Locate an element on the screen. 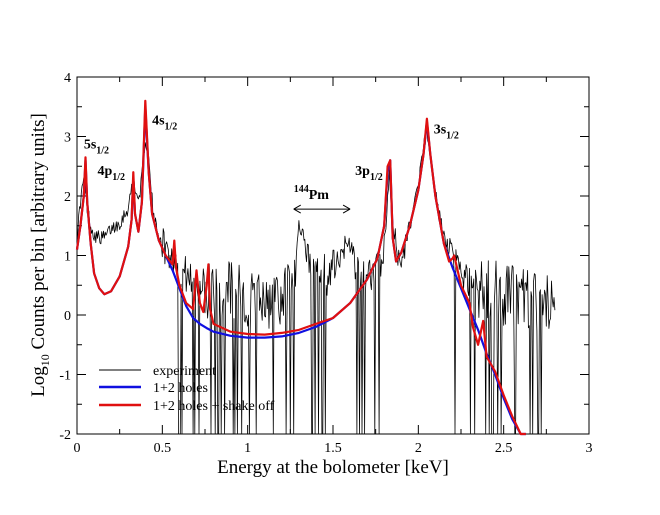  y-tick-label: 3 is located at coordinates (67, 138).